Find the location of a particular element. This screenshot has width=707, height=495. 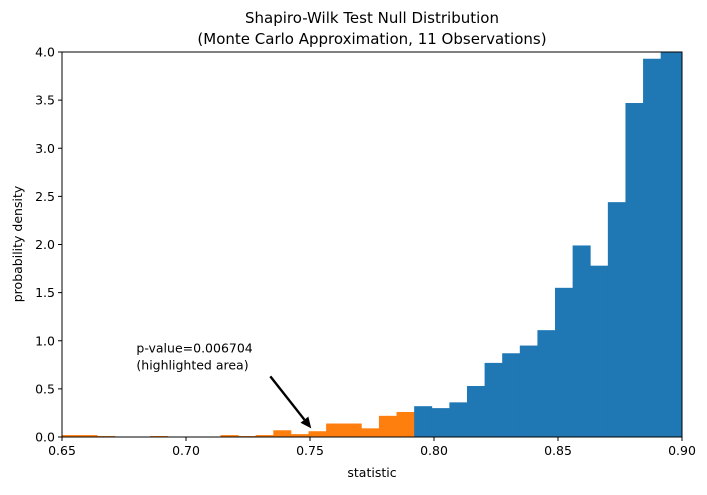

y-tick-label: 2.5 is located at coordinates (45, 196).